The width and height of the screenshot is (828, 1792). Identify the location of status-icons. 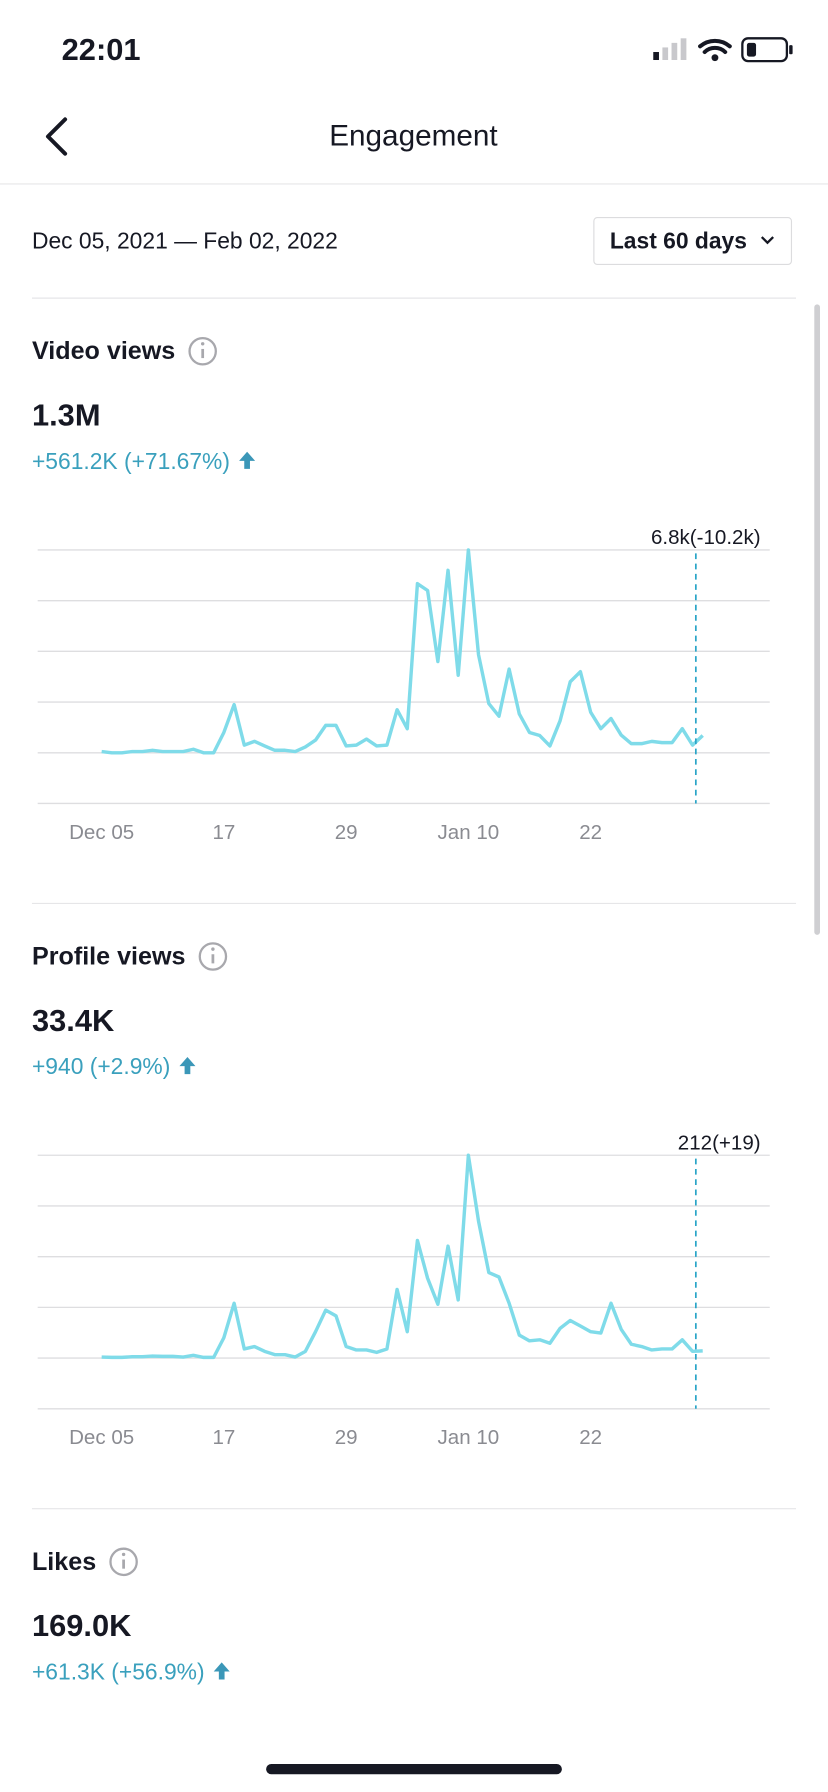
(723, 50).